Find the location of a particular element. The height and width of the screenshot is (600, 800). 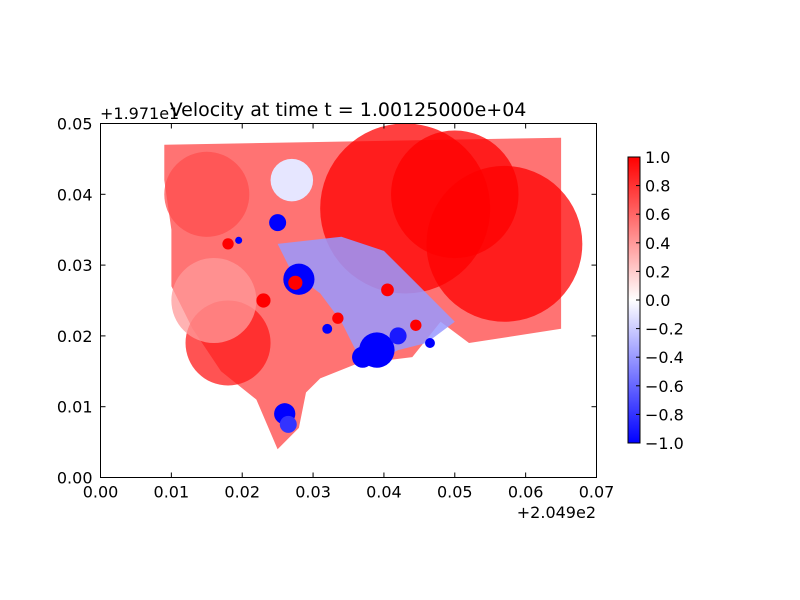

colorbar-tick-label: −0.4 is located at coordinates (664, 357).